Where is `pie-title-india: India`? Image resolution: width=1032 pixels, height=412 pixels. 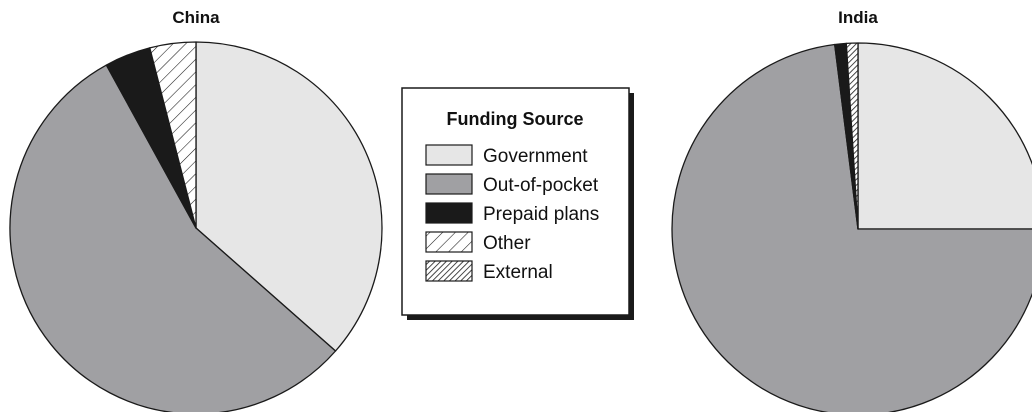
pie-title-india: India is located at coordinates (858, 17).